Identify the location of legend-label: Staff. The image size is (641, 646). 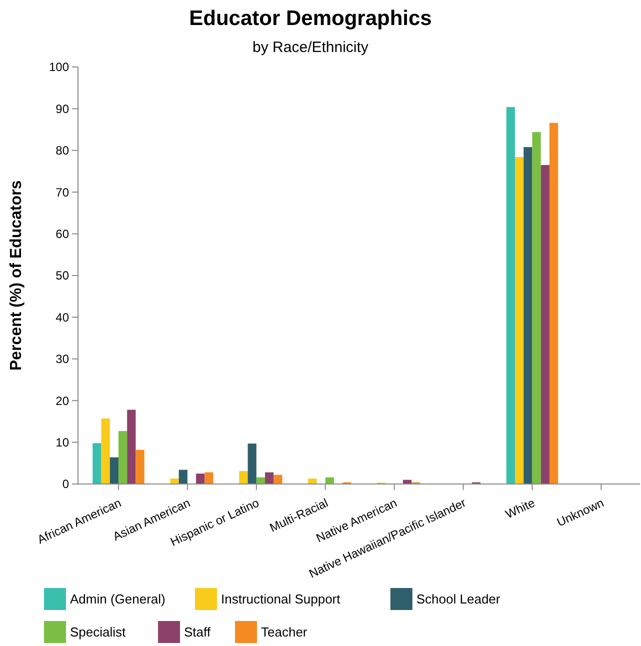
(197, 632).